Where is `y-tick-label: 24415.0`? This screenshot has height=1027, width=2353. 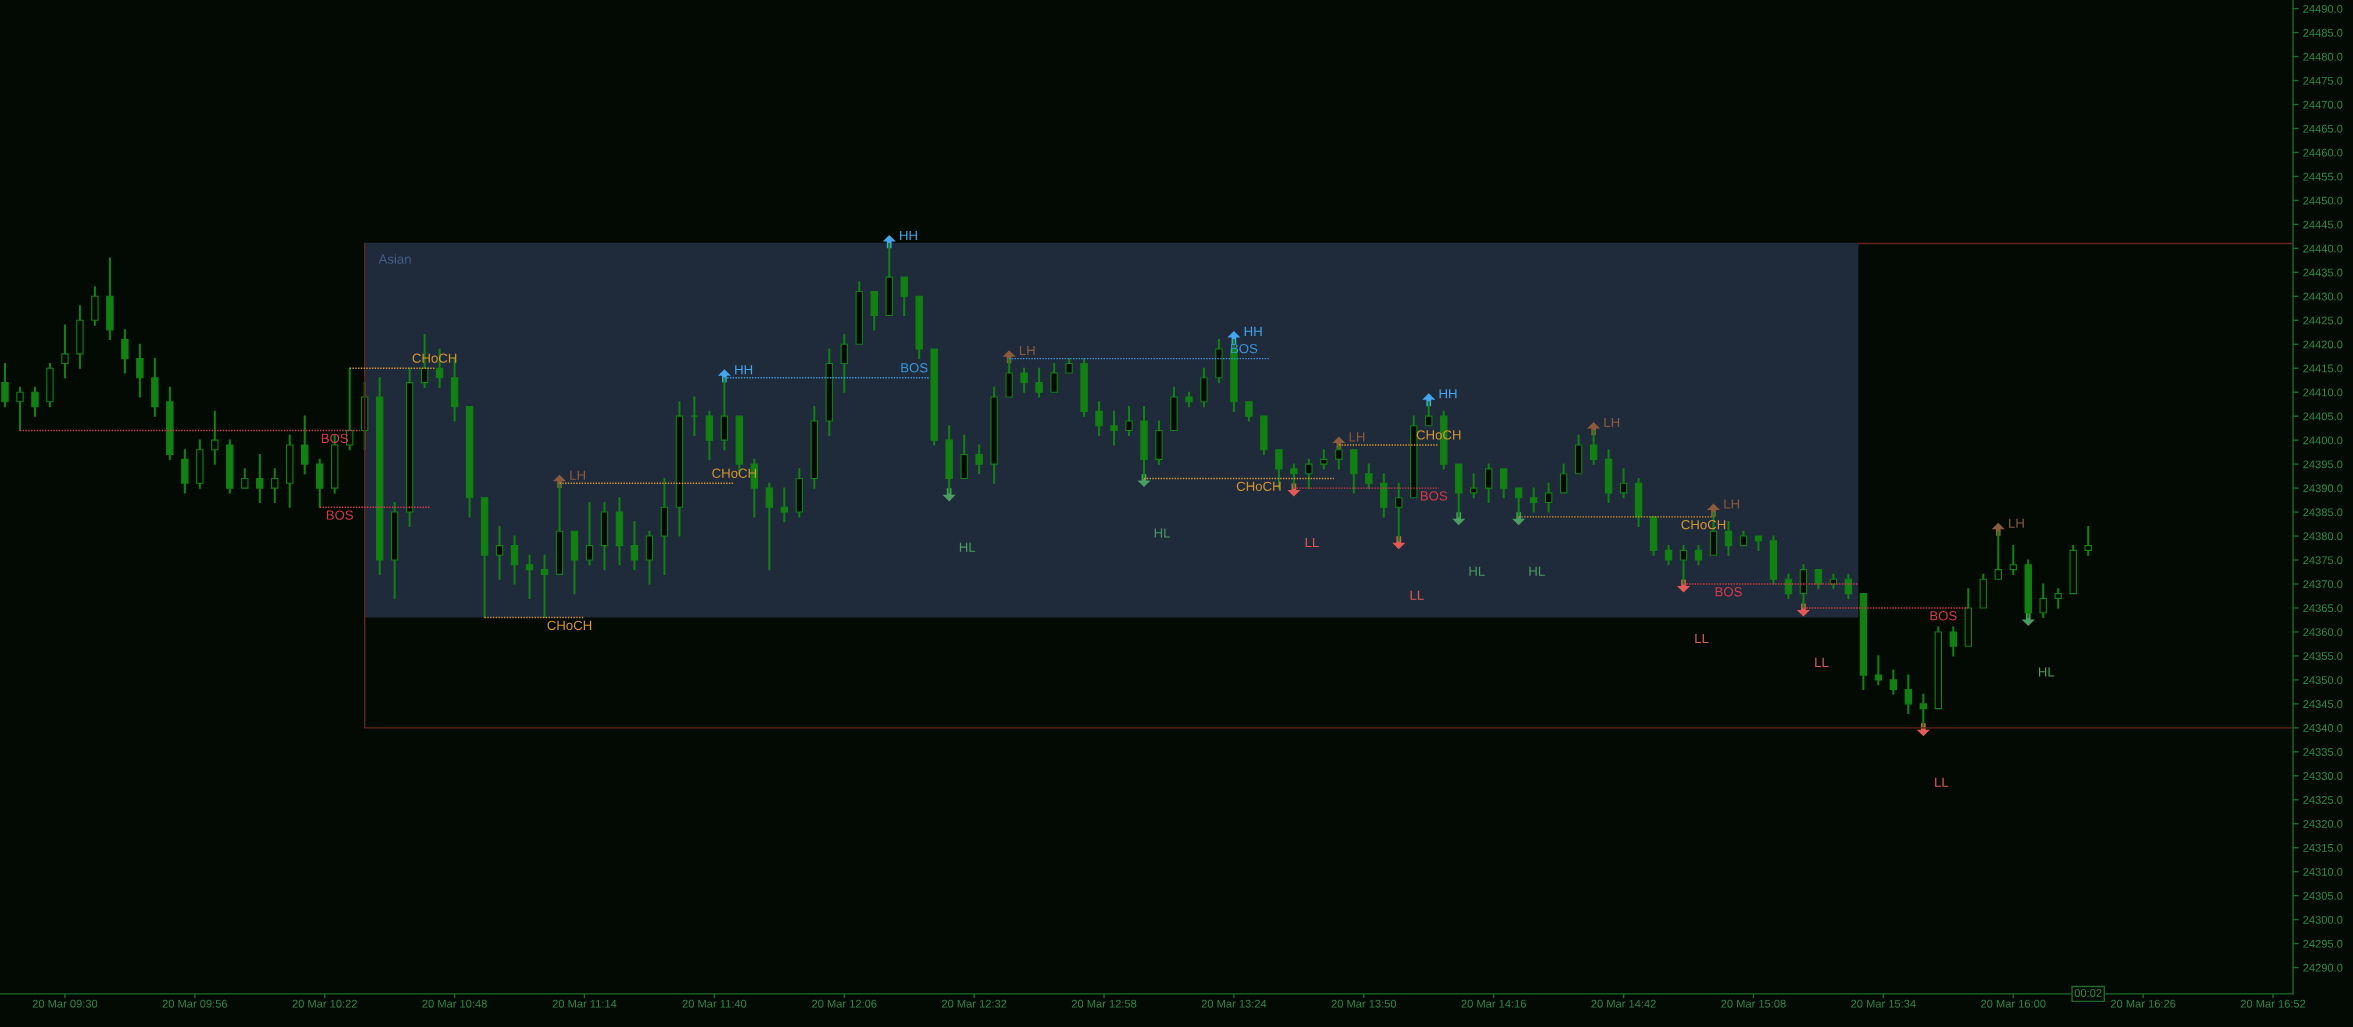
y-tick-label: 24415.0 is located at coordinates (2323, 368).